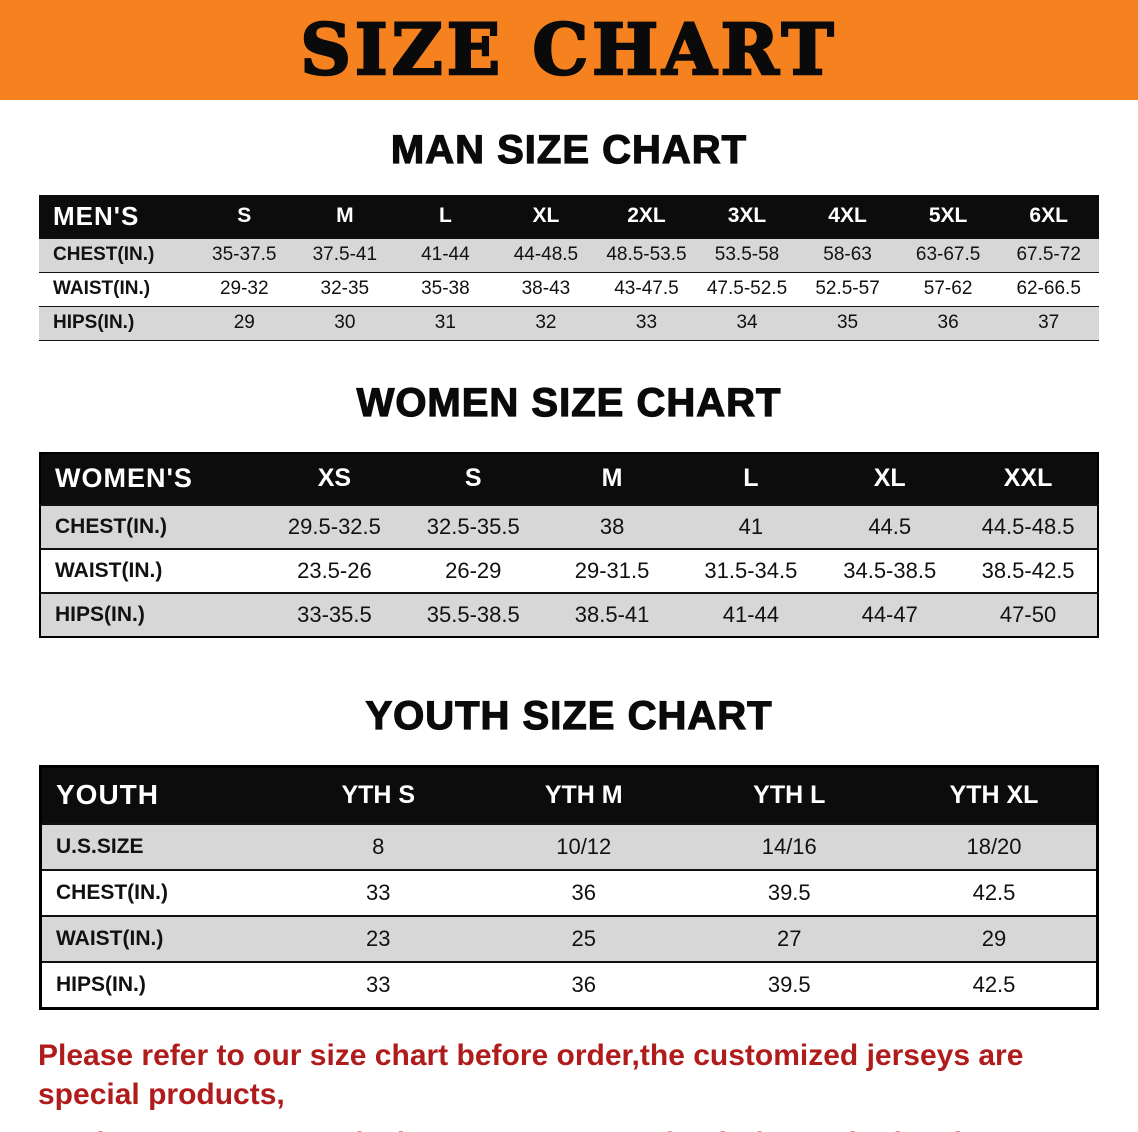 This screenshot has height=1132, width=1138. Describe the element at coordinates (244, 288) in the screenshot. I see `size-value-cell: 29-32` at that location.